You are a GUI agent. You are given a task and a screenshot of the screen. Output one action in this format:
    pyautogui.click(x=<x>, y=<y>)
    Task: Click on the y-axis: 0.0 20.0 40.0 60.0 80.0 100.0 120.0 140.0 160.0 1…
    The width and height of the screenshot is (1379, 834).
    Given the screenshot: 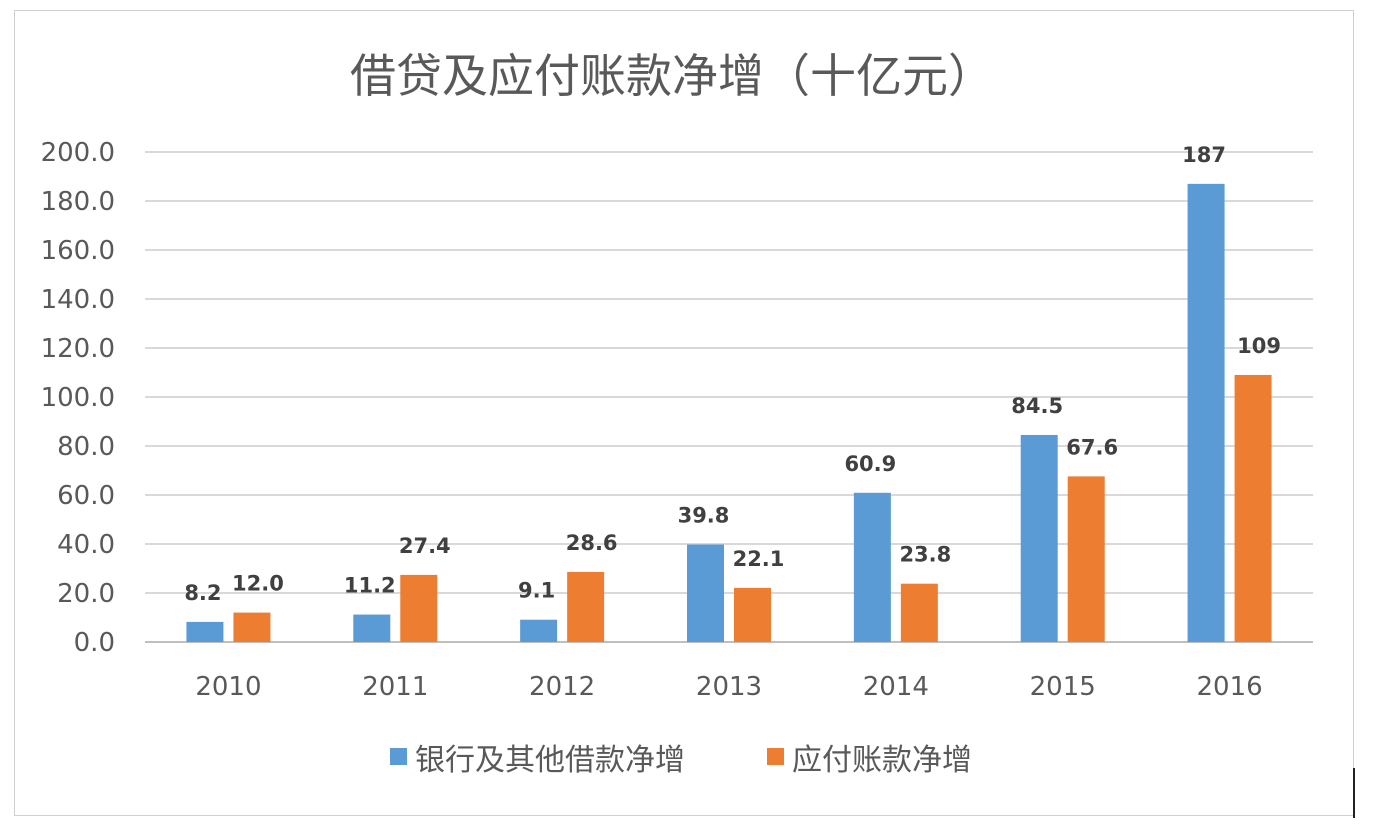 What is the action you would take?
    pyautogui.click(x=78, y=398)
    